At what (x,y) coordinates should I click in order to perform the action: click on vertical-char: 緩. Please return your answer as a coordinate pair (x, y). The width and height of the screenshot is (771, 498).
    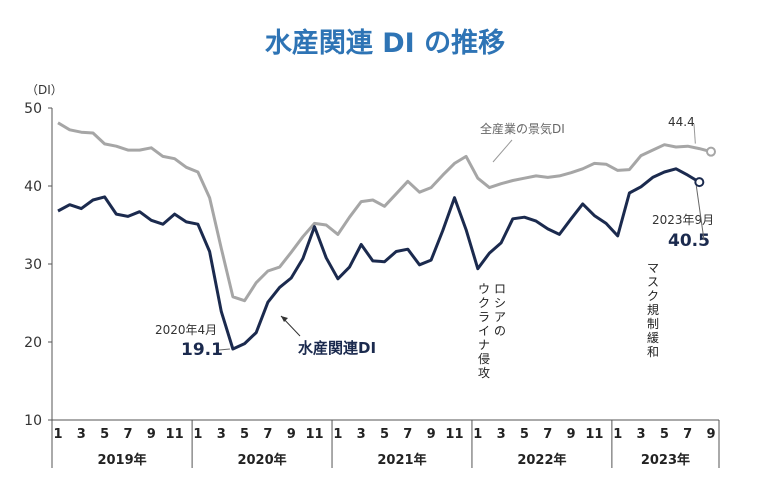
    Looking at the image, I should click on (653, 338).